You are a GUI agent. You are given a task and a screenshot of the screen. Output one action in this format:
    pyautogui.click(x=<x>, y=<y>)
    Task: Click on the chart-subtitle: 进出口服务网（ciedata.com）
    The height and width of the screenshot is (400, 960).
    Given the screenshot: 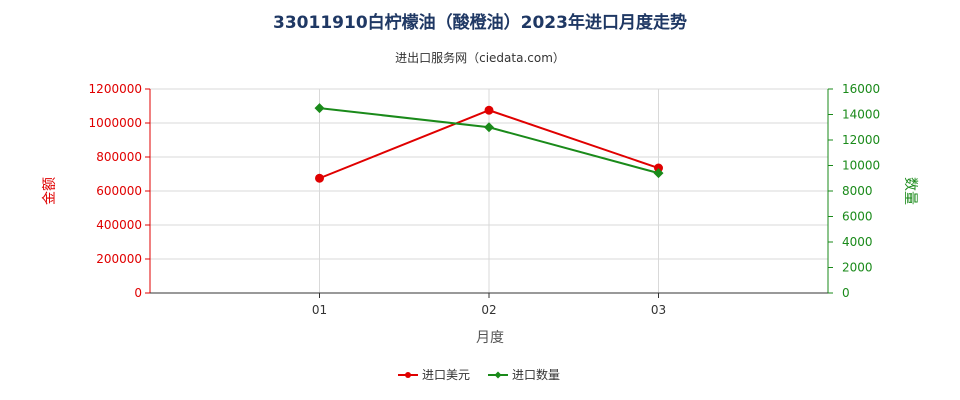 What is the action you would take?
    pyautogui.click(x=480, y=57)
    